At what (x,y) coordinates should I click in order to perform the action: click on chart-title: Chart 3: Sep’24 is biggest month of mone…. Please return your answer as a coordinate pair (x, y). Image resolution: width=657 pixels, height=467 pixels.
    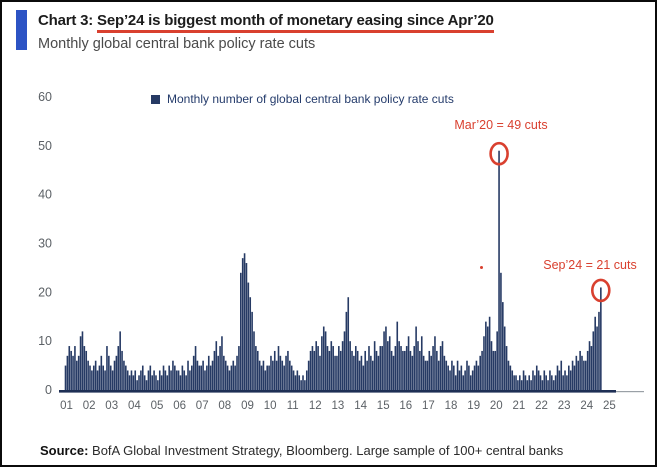
    Looking at the image, I should click on (338, 22).